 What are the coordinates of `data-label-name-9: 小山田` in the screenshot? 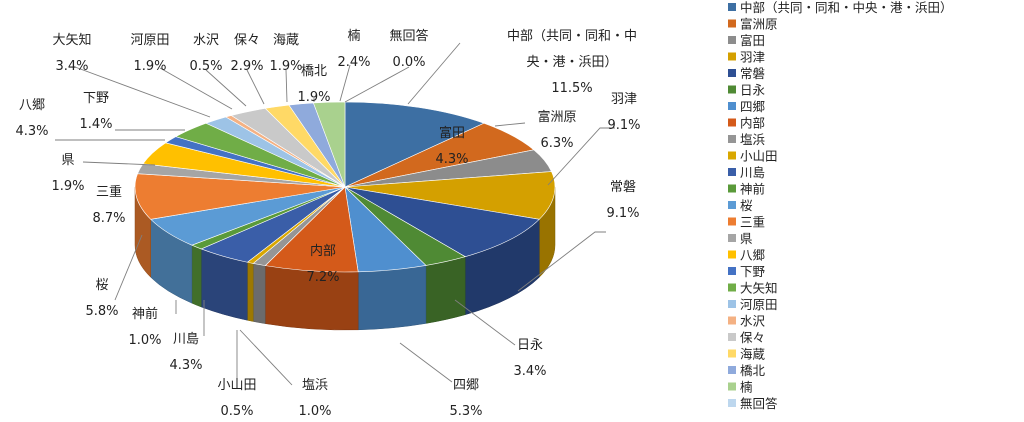 It's located at (236, 385).